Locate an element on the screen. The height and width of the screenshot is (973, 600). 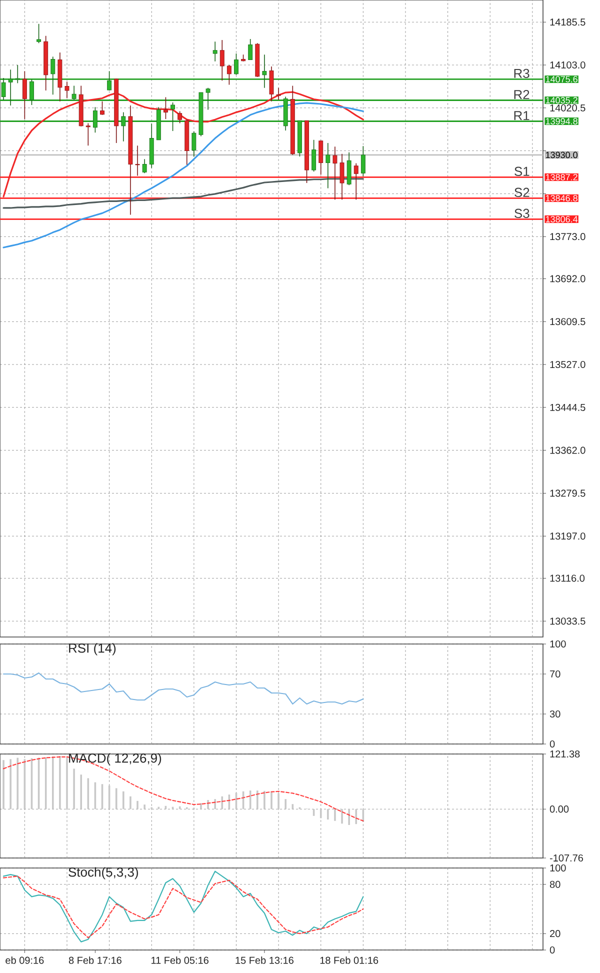
y-tick-label: 0.00 is located at coordinates (559, 809).